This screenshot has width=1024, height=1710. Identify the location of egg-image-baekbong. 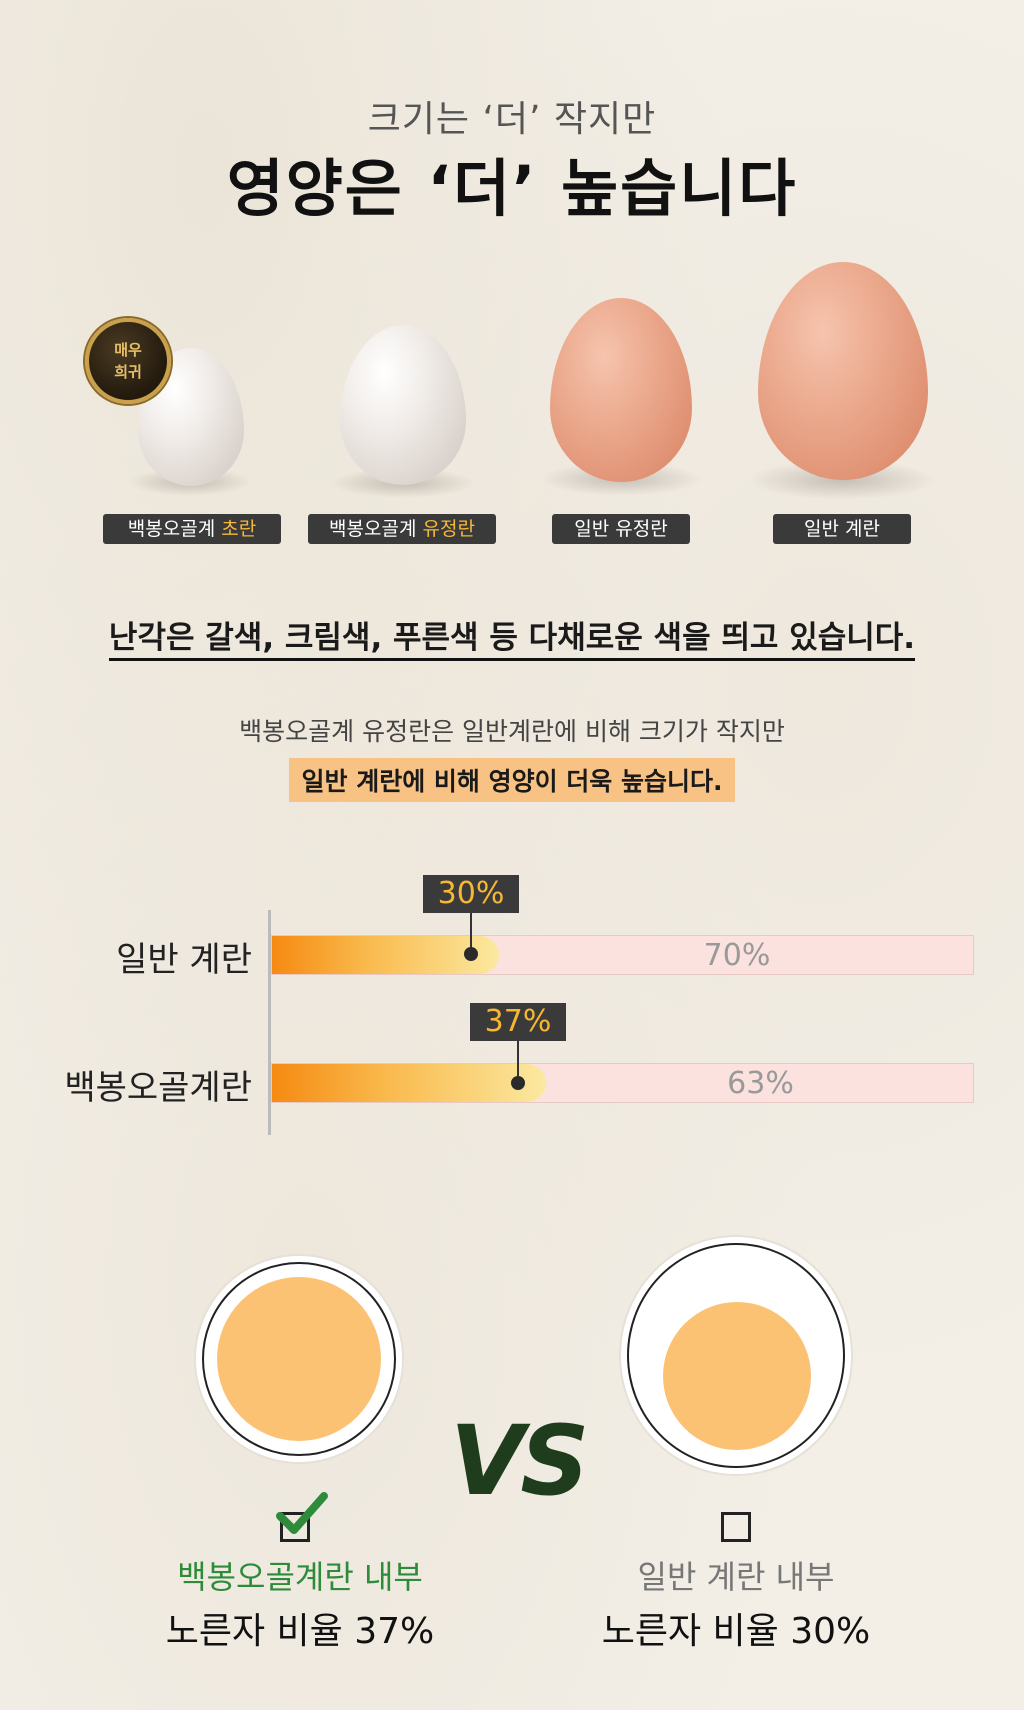
(403, 405).